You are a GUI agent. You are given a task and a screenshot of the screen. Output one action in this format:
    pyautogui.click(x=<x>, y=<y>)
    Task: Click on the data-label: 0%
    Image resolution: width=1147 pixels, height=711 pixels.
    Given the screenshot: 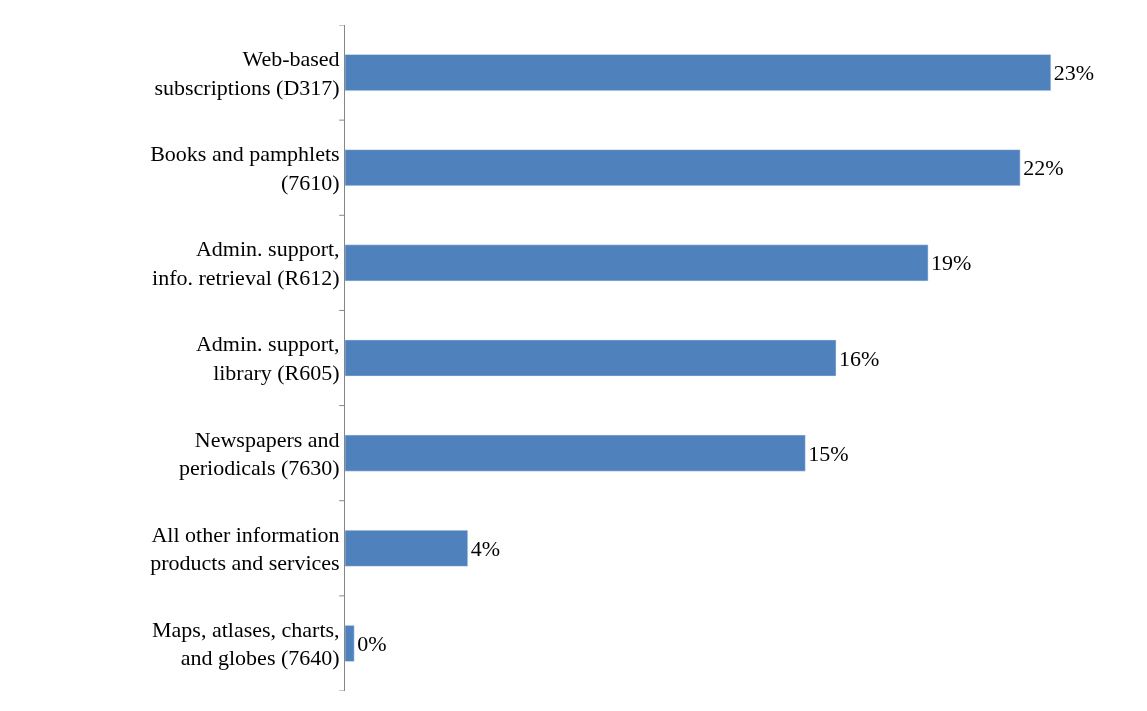 What is the action you would take?
    pyautogui.click(x=372, y=643)
    